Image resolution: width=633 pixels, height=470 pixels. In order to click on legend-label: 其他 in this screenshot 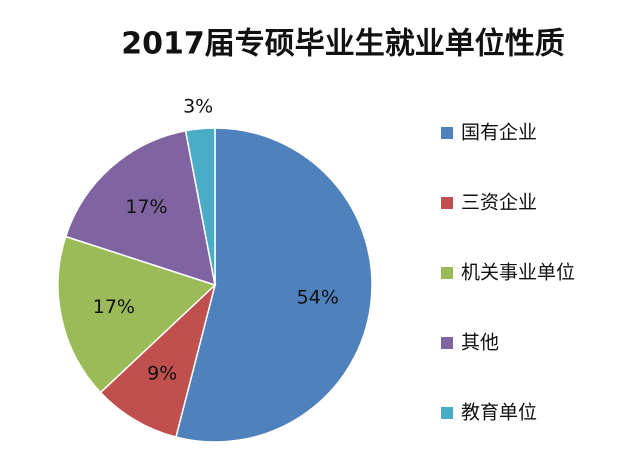, I will do `click(480, 343)`.